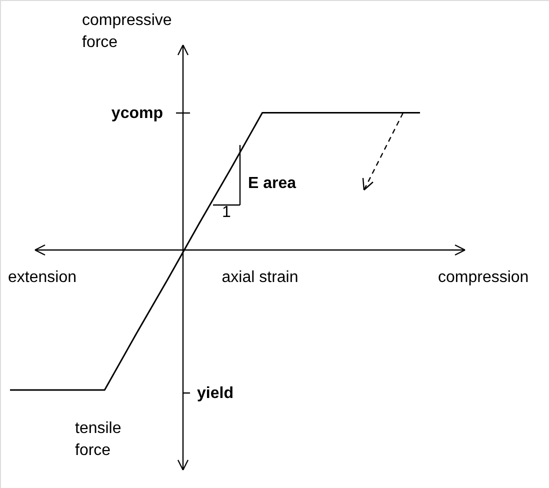  Describe the element at coordinates (137, 113) in the screenshot. I see `annotation: ycomp` at that location.